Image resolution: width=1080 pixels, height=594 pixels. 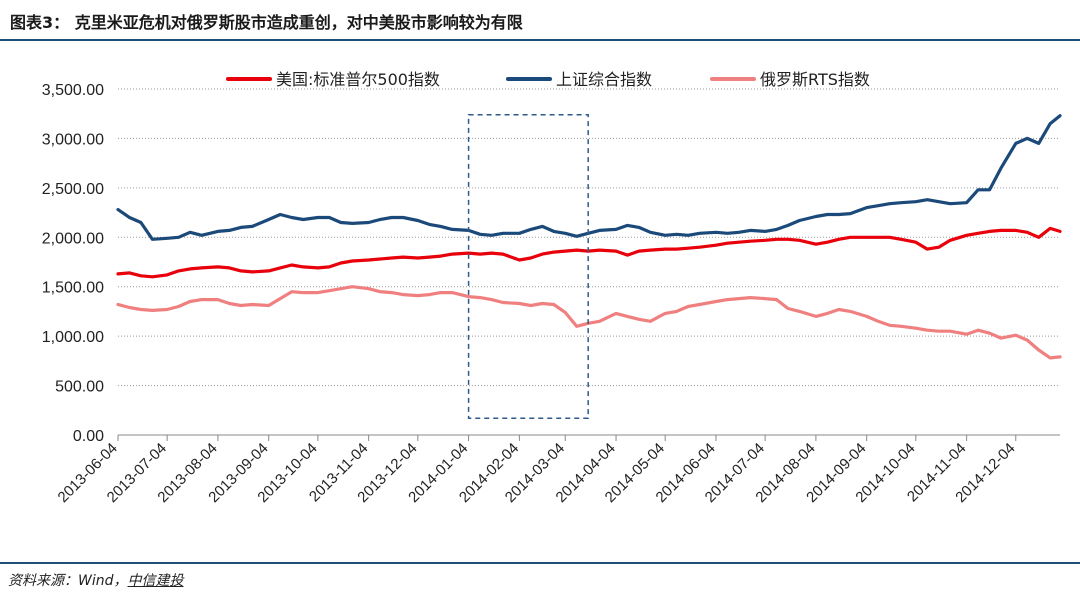 What do you see at coordinates (815, 79) in the screenshot?
I see `legend-label-2: 俄罗斯RTS指数` at bounding box center [815, 79].